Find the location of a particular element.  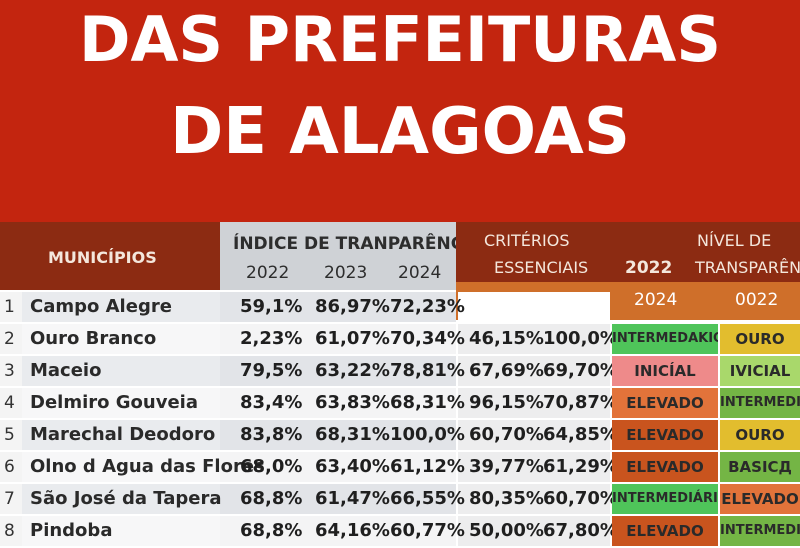

row-indice-2023: 64,16% is located at coordinates (352, 530).